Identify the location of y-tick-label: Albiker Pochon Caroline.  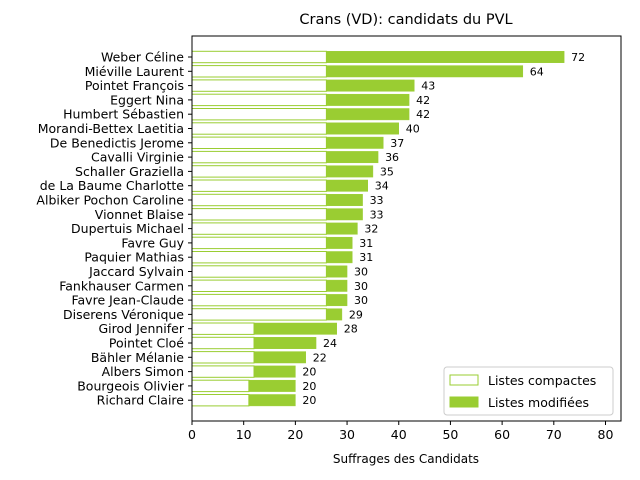
(110, 200).